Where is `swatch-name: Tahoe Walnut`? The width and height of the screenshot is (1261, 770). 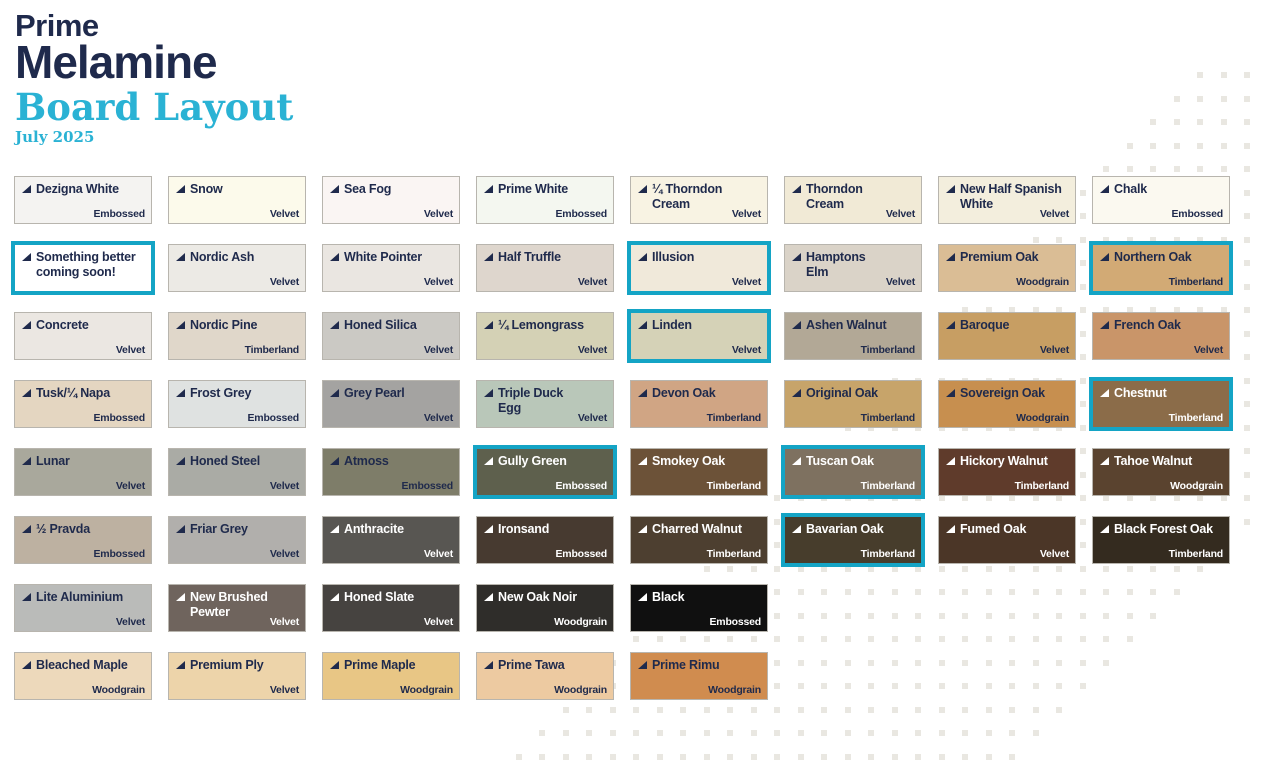
swatch-name: Tahoe Walnut is located at coordinates (1153, 461).